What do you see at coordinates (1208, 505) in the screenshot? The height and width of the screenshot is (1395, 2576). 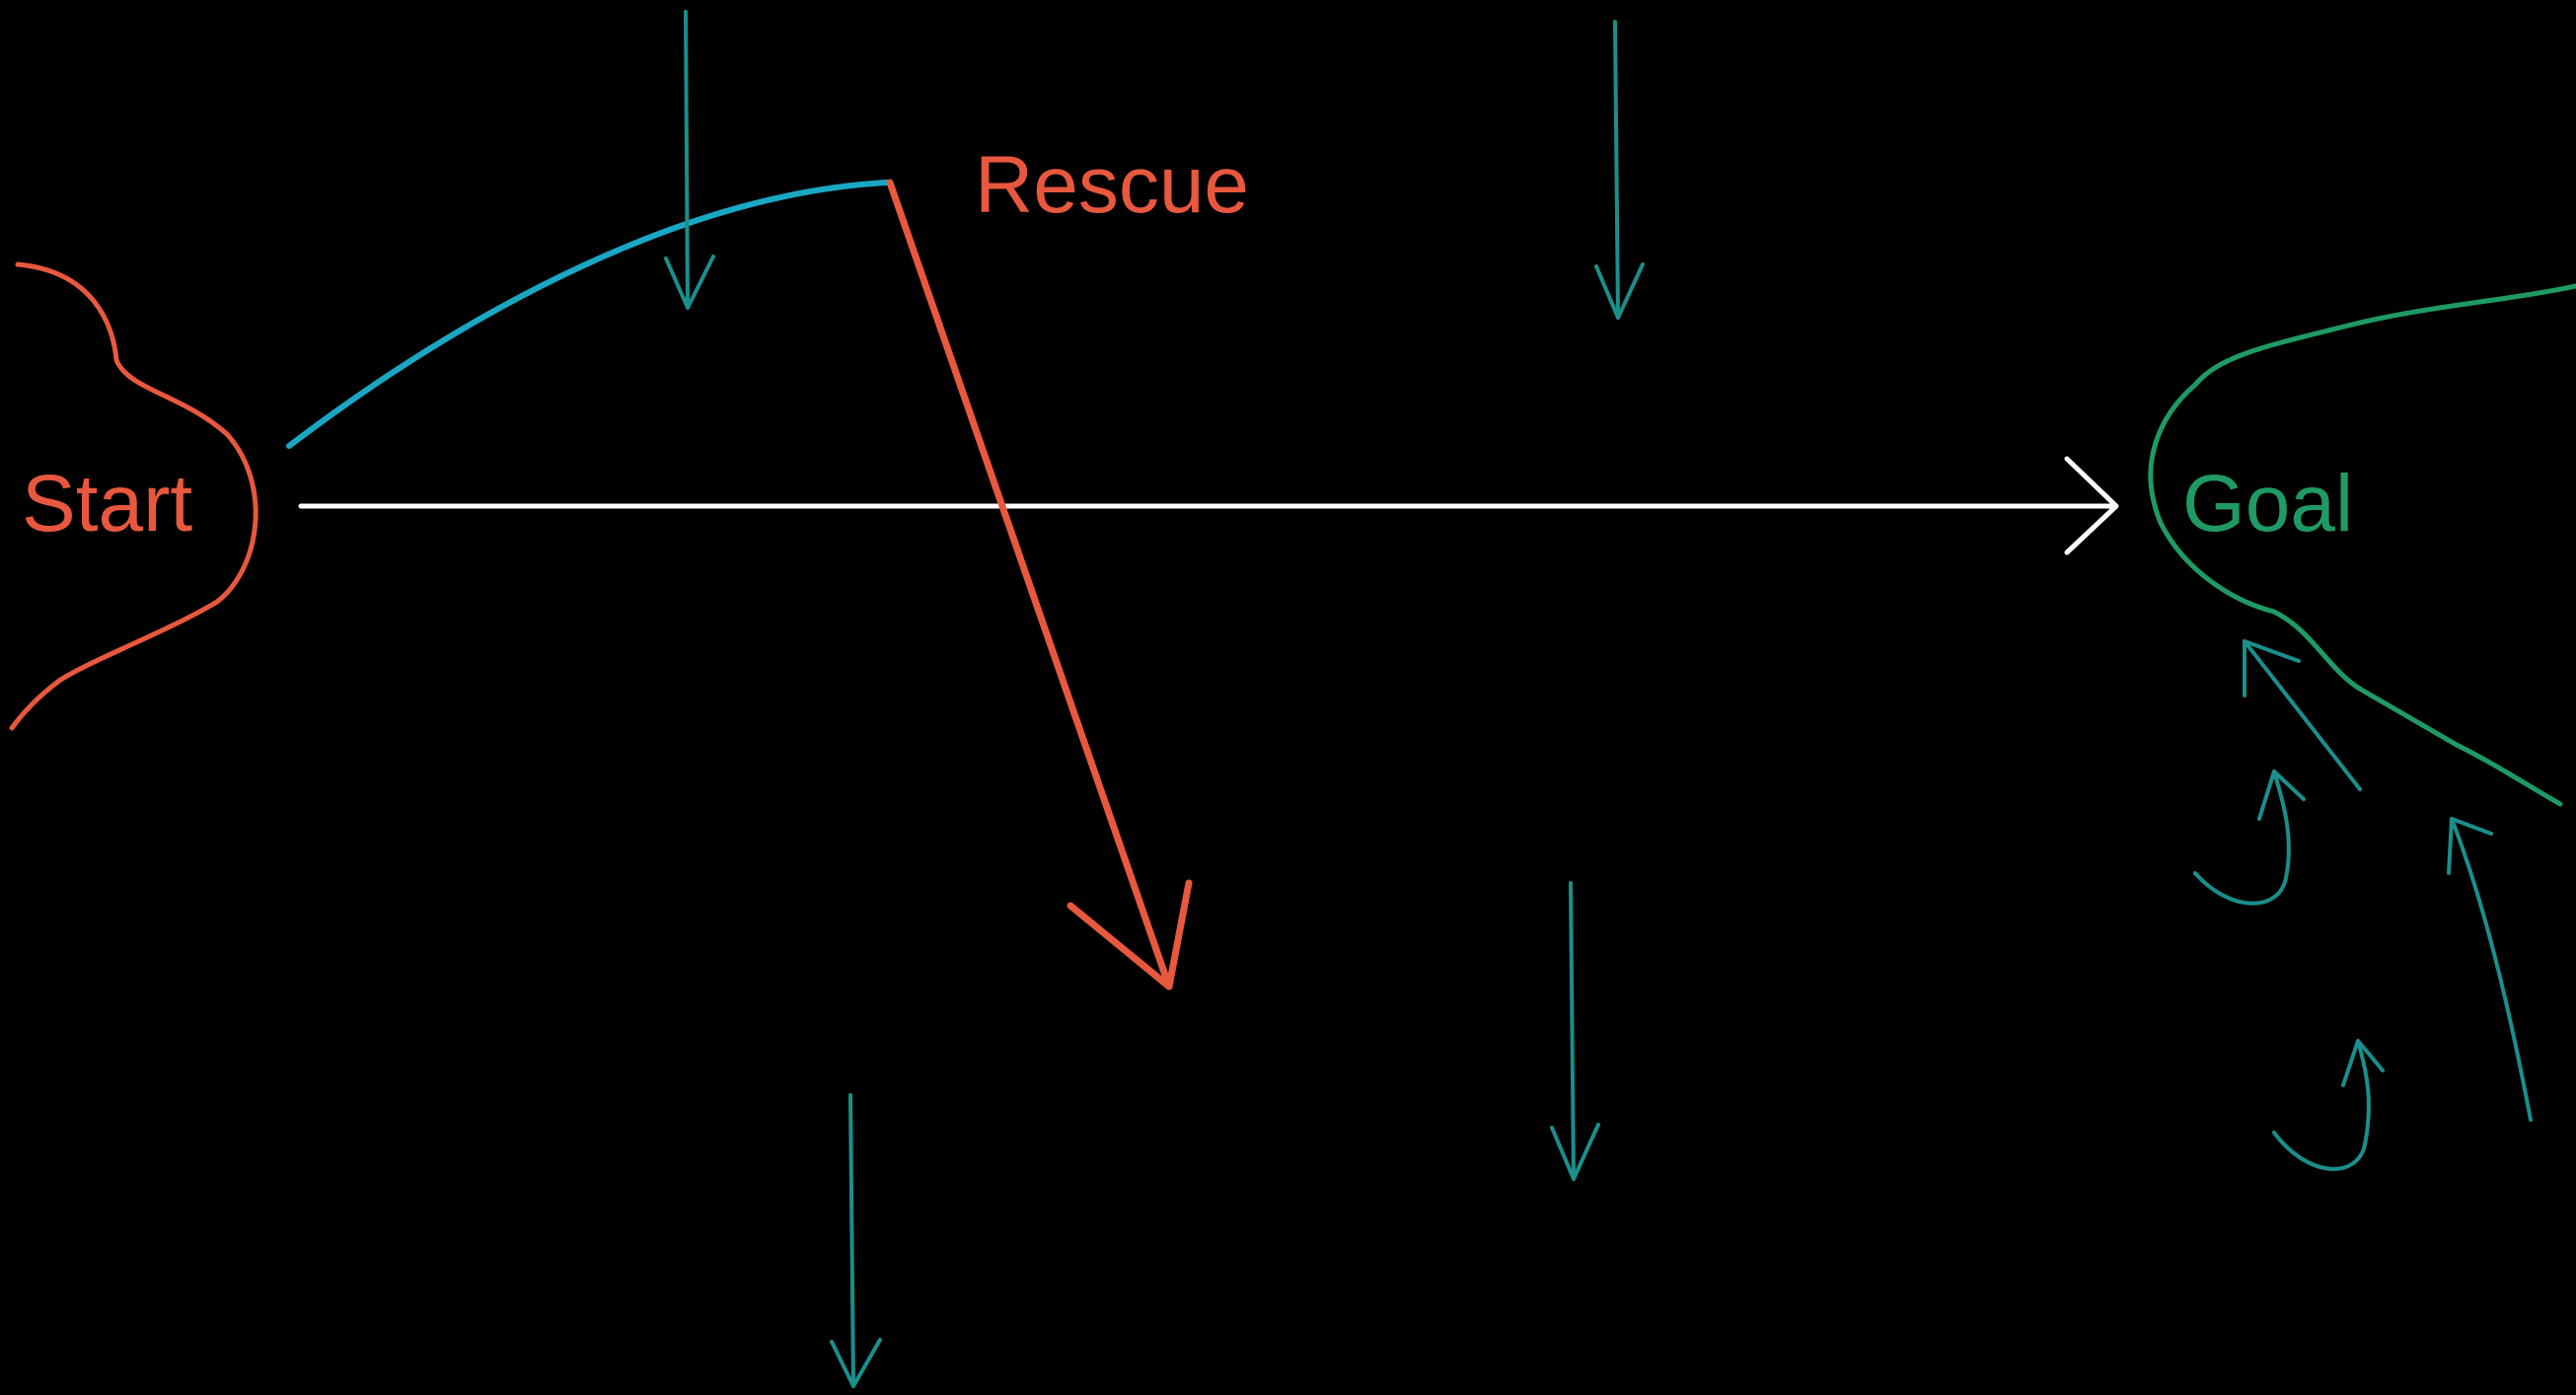 I see `main-arrow` at bounding box center [1208, 505].